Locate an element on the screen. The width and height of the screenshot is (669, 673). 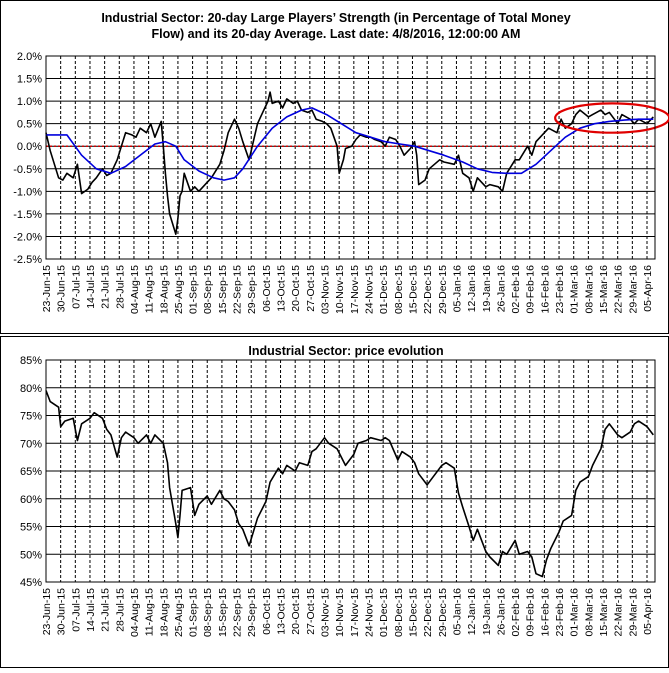
x-tick-label: 06-Oct-15 is located at coordinates (267, 611).